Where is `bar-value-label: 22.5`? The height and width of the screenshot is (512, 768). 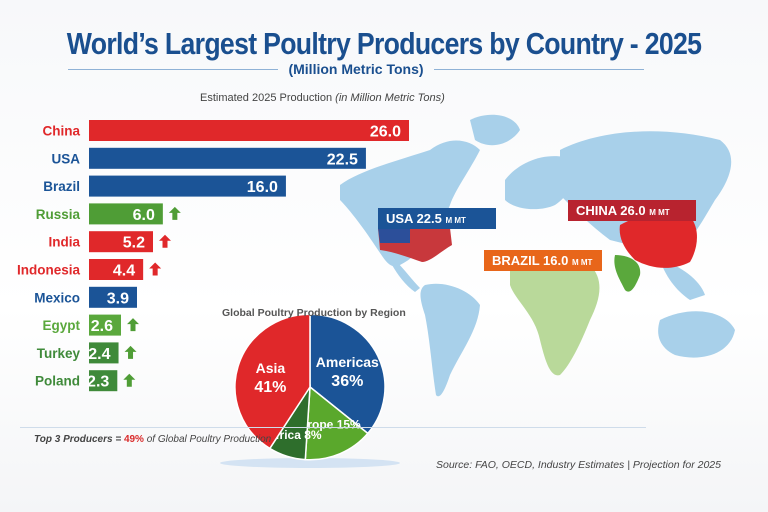 bar-value-label: 22.5 is located at coordinates (342, 159).